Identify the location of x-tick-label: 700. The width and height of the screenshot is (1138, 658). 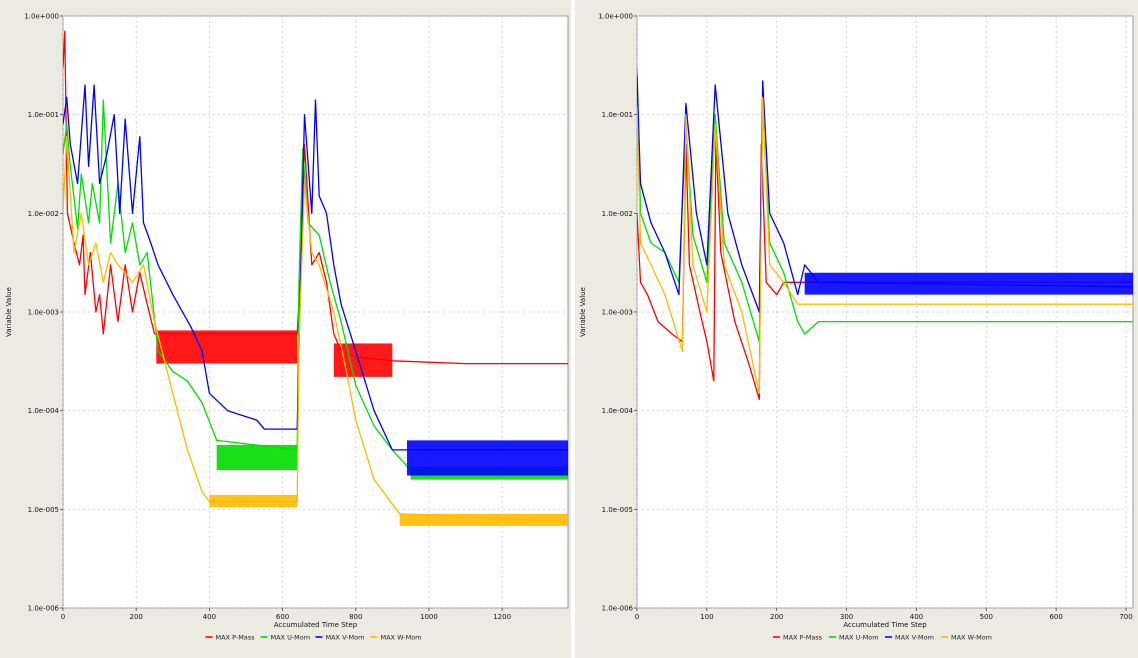
(1125, 617).